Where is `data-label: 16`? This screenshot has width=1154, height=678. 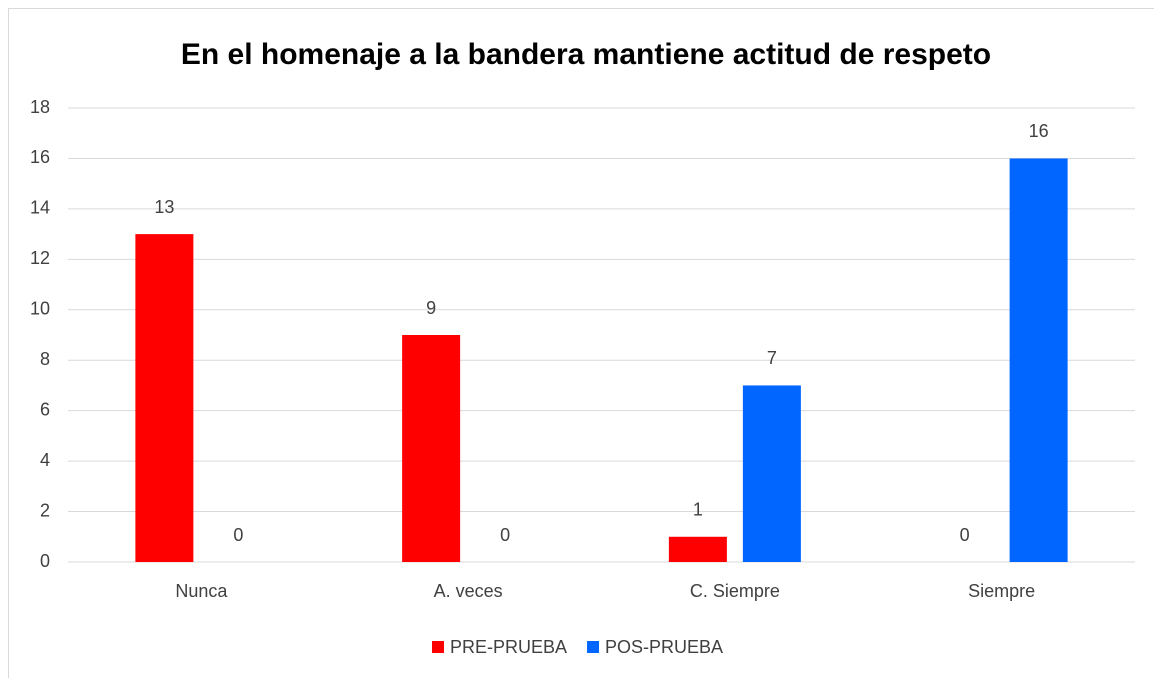 data-label: 16 is located at coordinates (1039, 131).